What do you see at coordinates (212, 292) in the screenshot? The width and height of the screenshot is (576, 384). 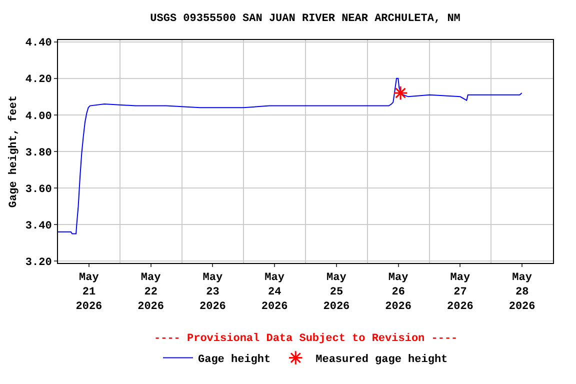 I see `x-tick-label: May 23 2026` at bounding box center [212, 292].